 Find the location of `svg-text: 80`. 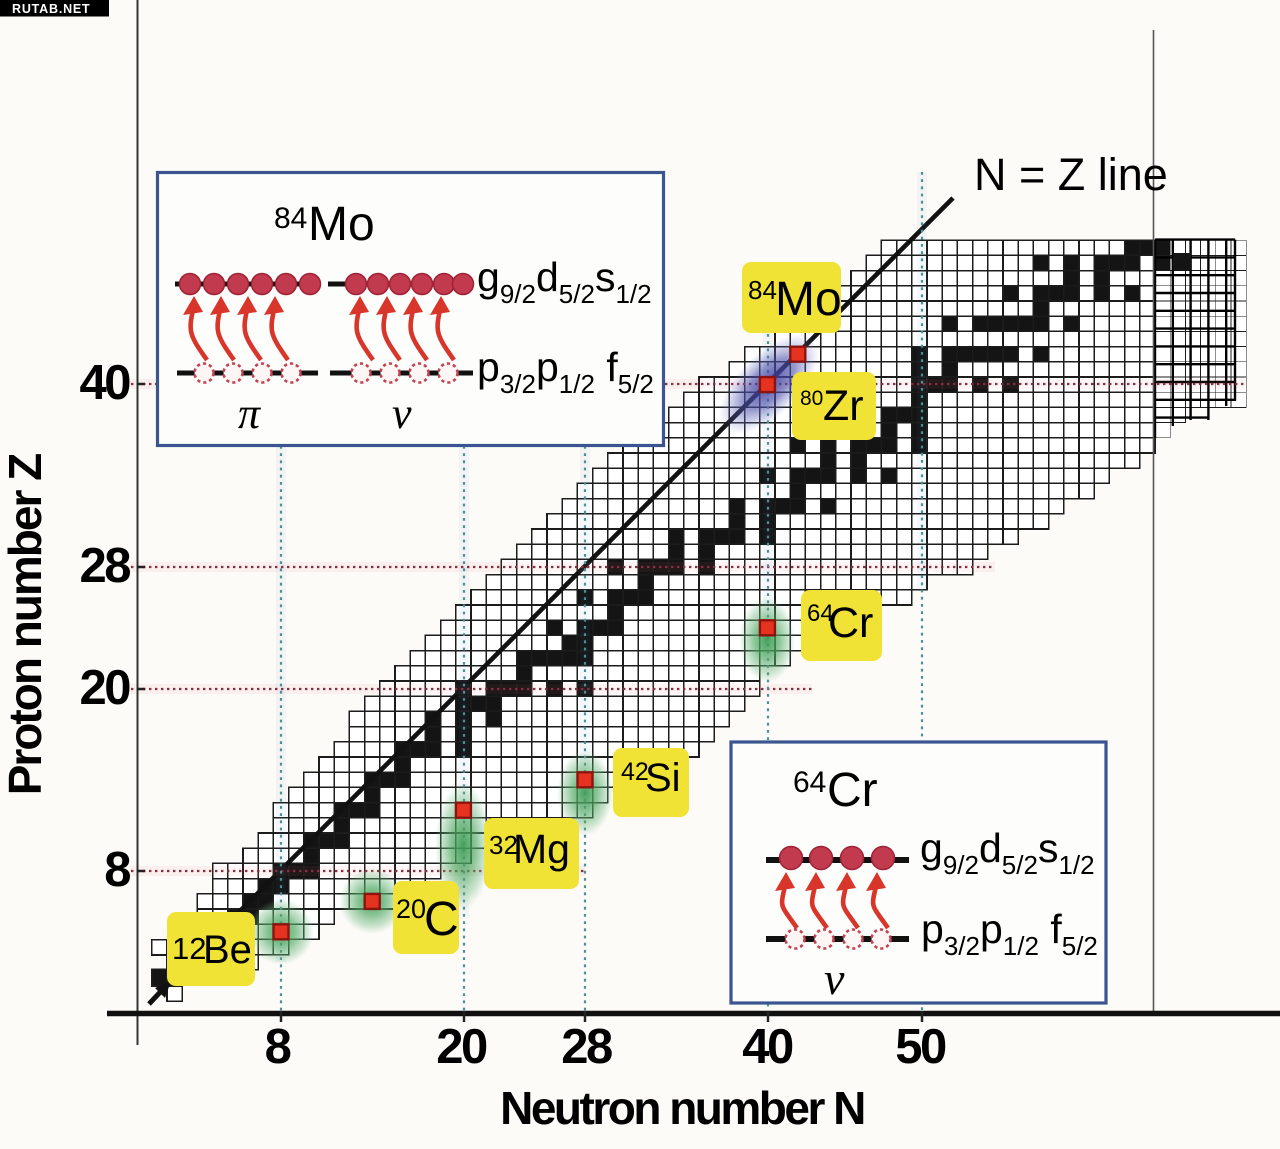

svg-text: 80 is located at coordinates (811, 398).